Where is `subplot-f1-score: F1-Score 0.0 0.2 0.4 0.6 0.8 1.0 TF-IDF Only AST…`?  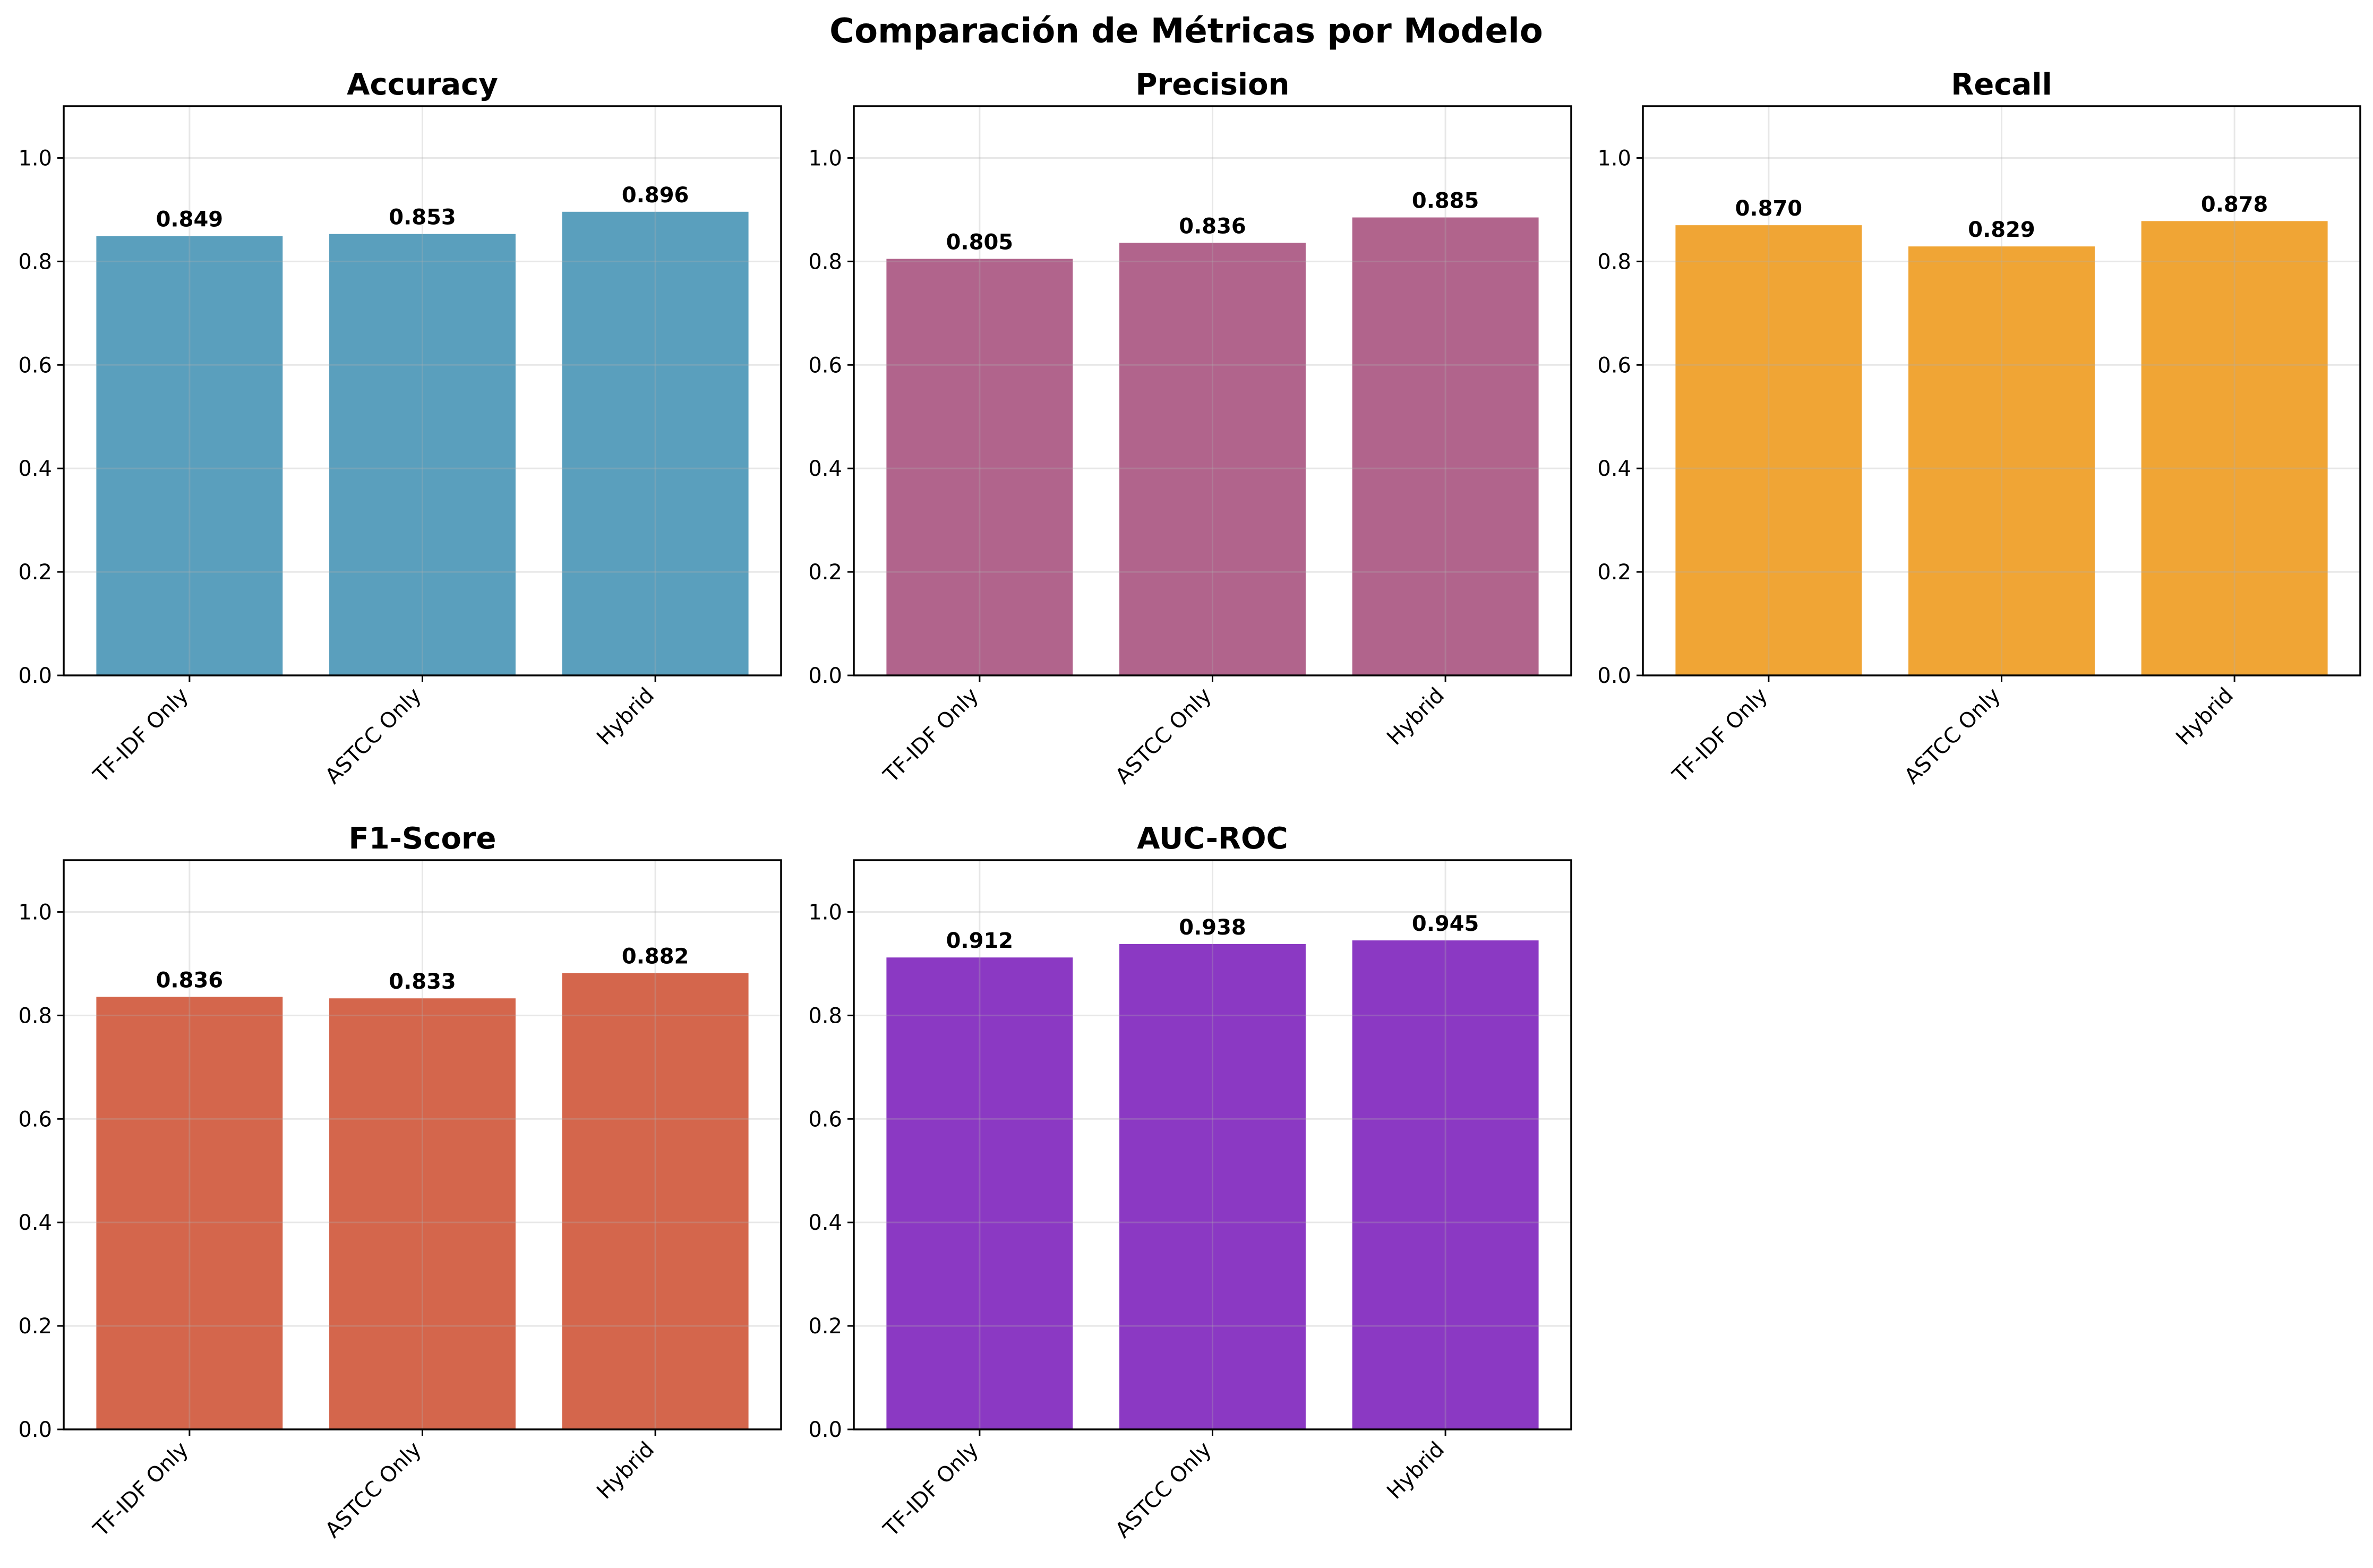 subplot-f1-score: F1-Score 0.0 0.2 0.4 0.6 0.8 1.0 TF-IDF Only AST… is located at coordinates (400, 1182).